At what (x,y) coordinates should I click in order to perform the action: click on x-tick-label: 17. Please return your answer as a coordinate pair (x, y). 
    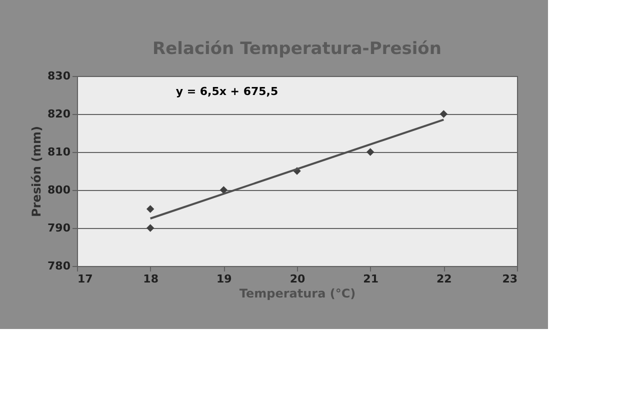
    Looking at the image, I should click on (85, 279).